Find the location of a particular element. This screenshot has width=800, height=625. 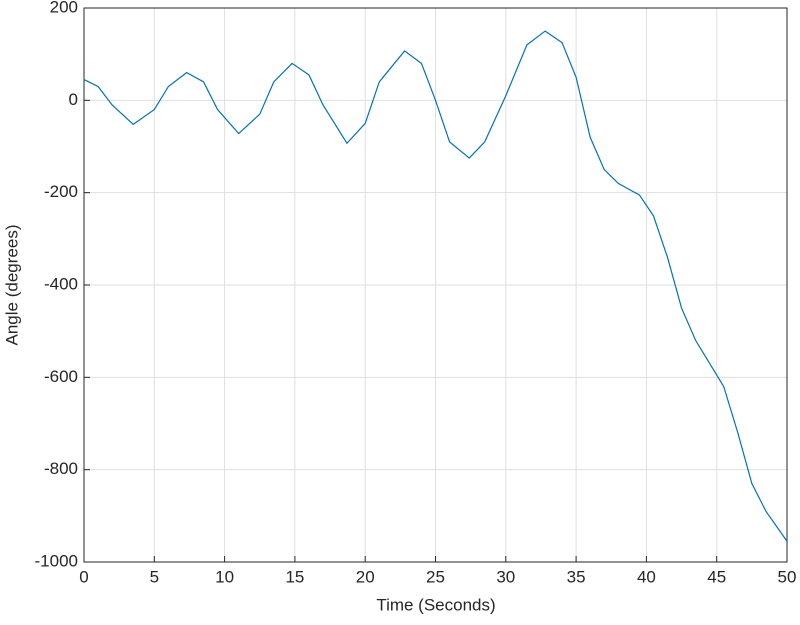

x-tick-label: 5 is located at coordinates (154, 576).